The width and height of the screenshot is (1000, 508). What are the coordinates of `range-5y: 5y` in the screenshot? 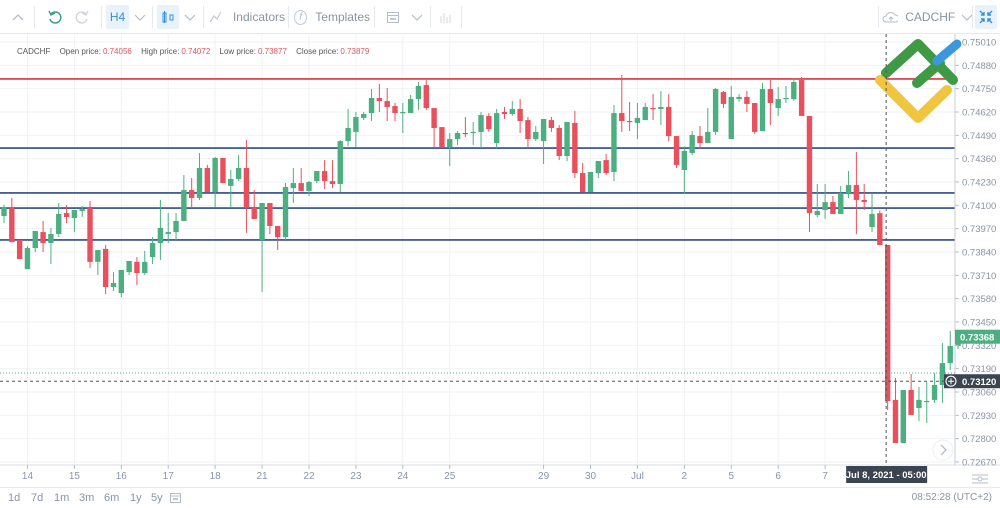 It's located at (157, 498).